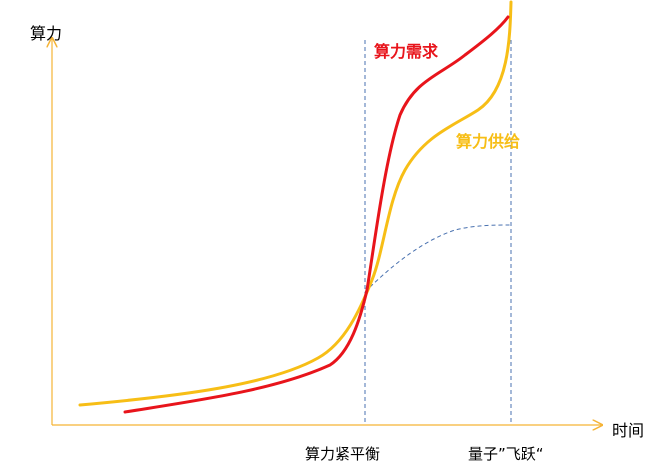 This screenshot has height=467, width=650. I want to click on supply-curve-label: 算力供给, so click(488, 141).